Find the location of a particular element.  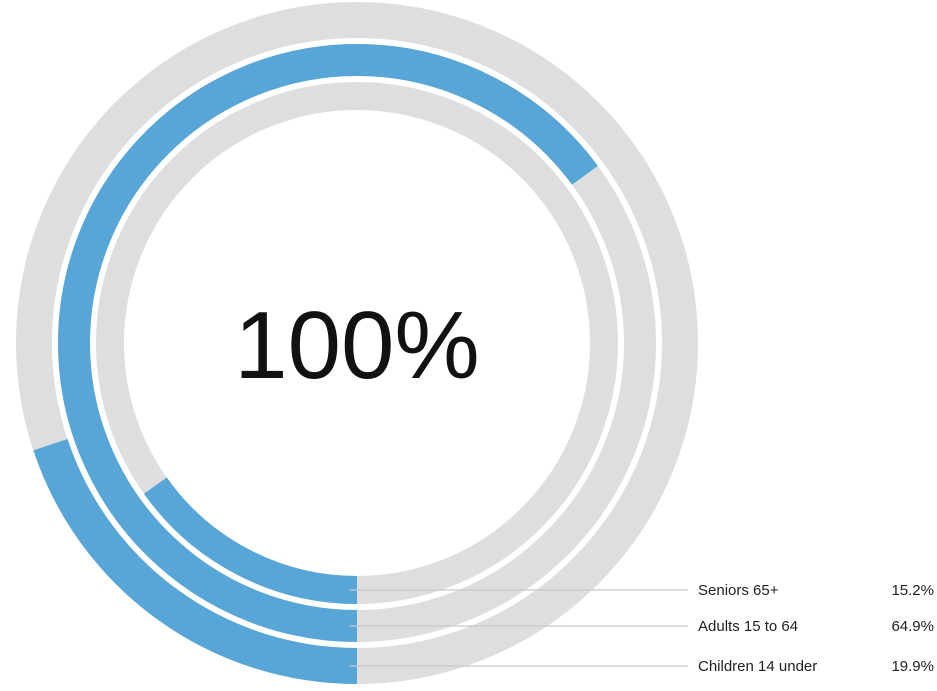

legend-value-seniors-65: 15.2% is located at coordinates (912, 590).